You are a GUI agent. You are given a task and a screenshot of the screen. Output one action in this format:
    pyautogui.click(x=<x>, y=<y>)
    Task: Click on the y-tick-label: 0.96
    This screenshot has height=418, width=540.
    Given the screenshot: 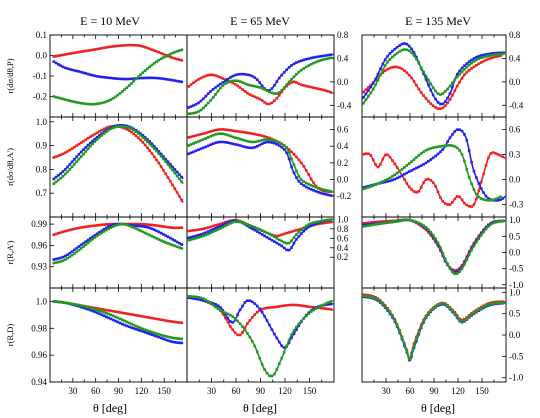 What is the action you would take?
    pyautogui.click(x=39, y=355)
    